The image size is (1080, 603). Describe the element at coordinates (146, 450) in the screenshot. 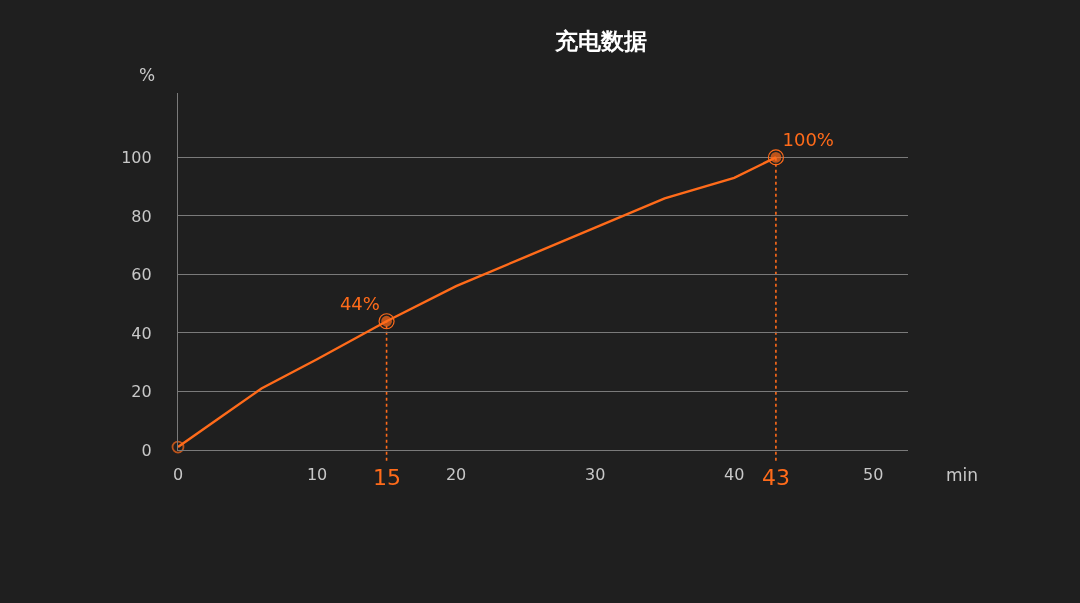

I see `y-tick-label: 0` at that location.